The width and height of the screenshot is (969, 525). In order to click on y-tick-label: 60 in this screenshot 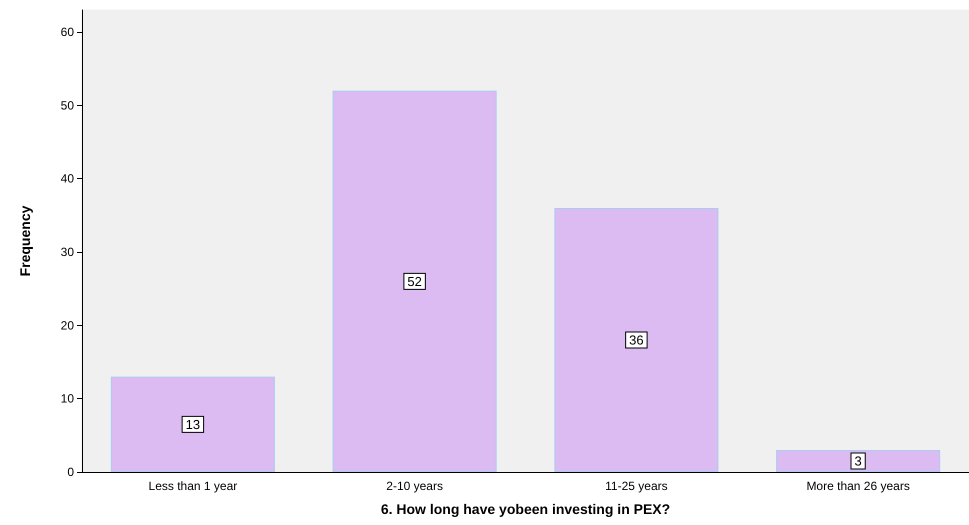, I will do `click(67, 32)`.